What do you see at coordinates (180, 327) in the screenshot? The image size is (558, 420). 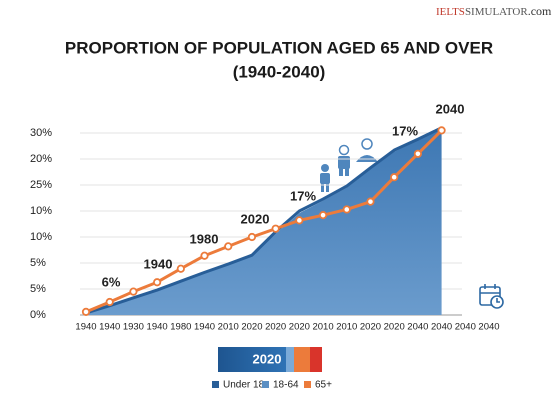 I see `x-tick-label: 1980` at bounding box center [180, 327].